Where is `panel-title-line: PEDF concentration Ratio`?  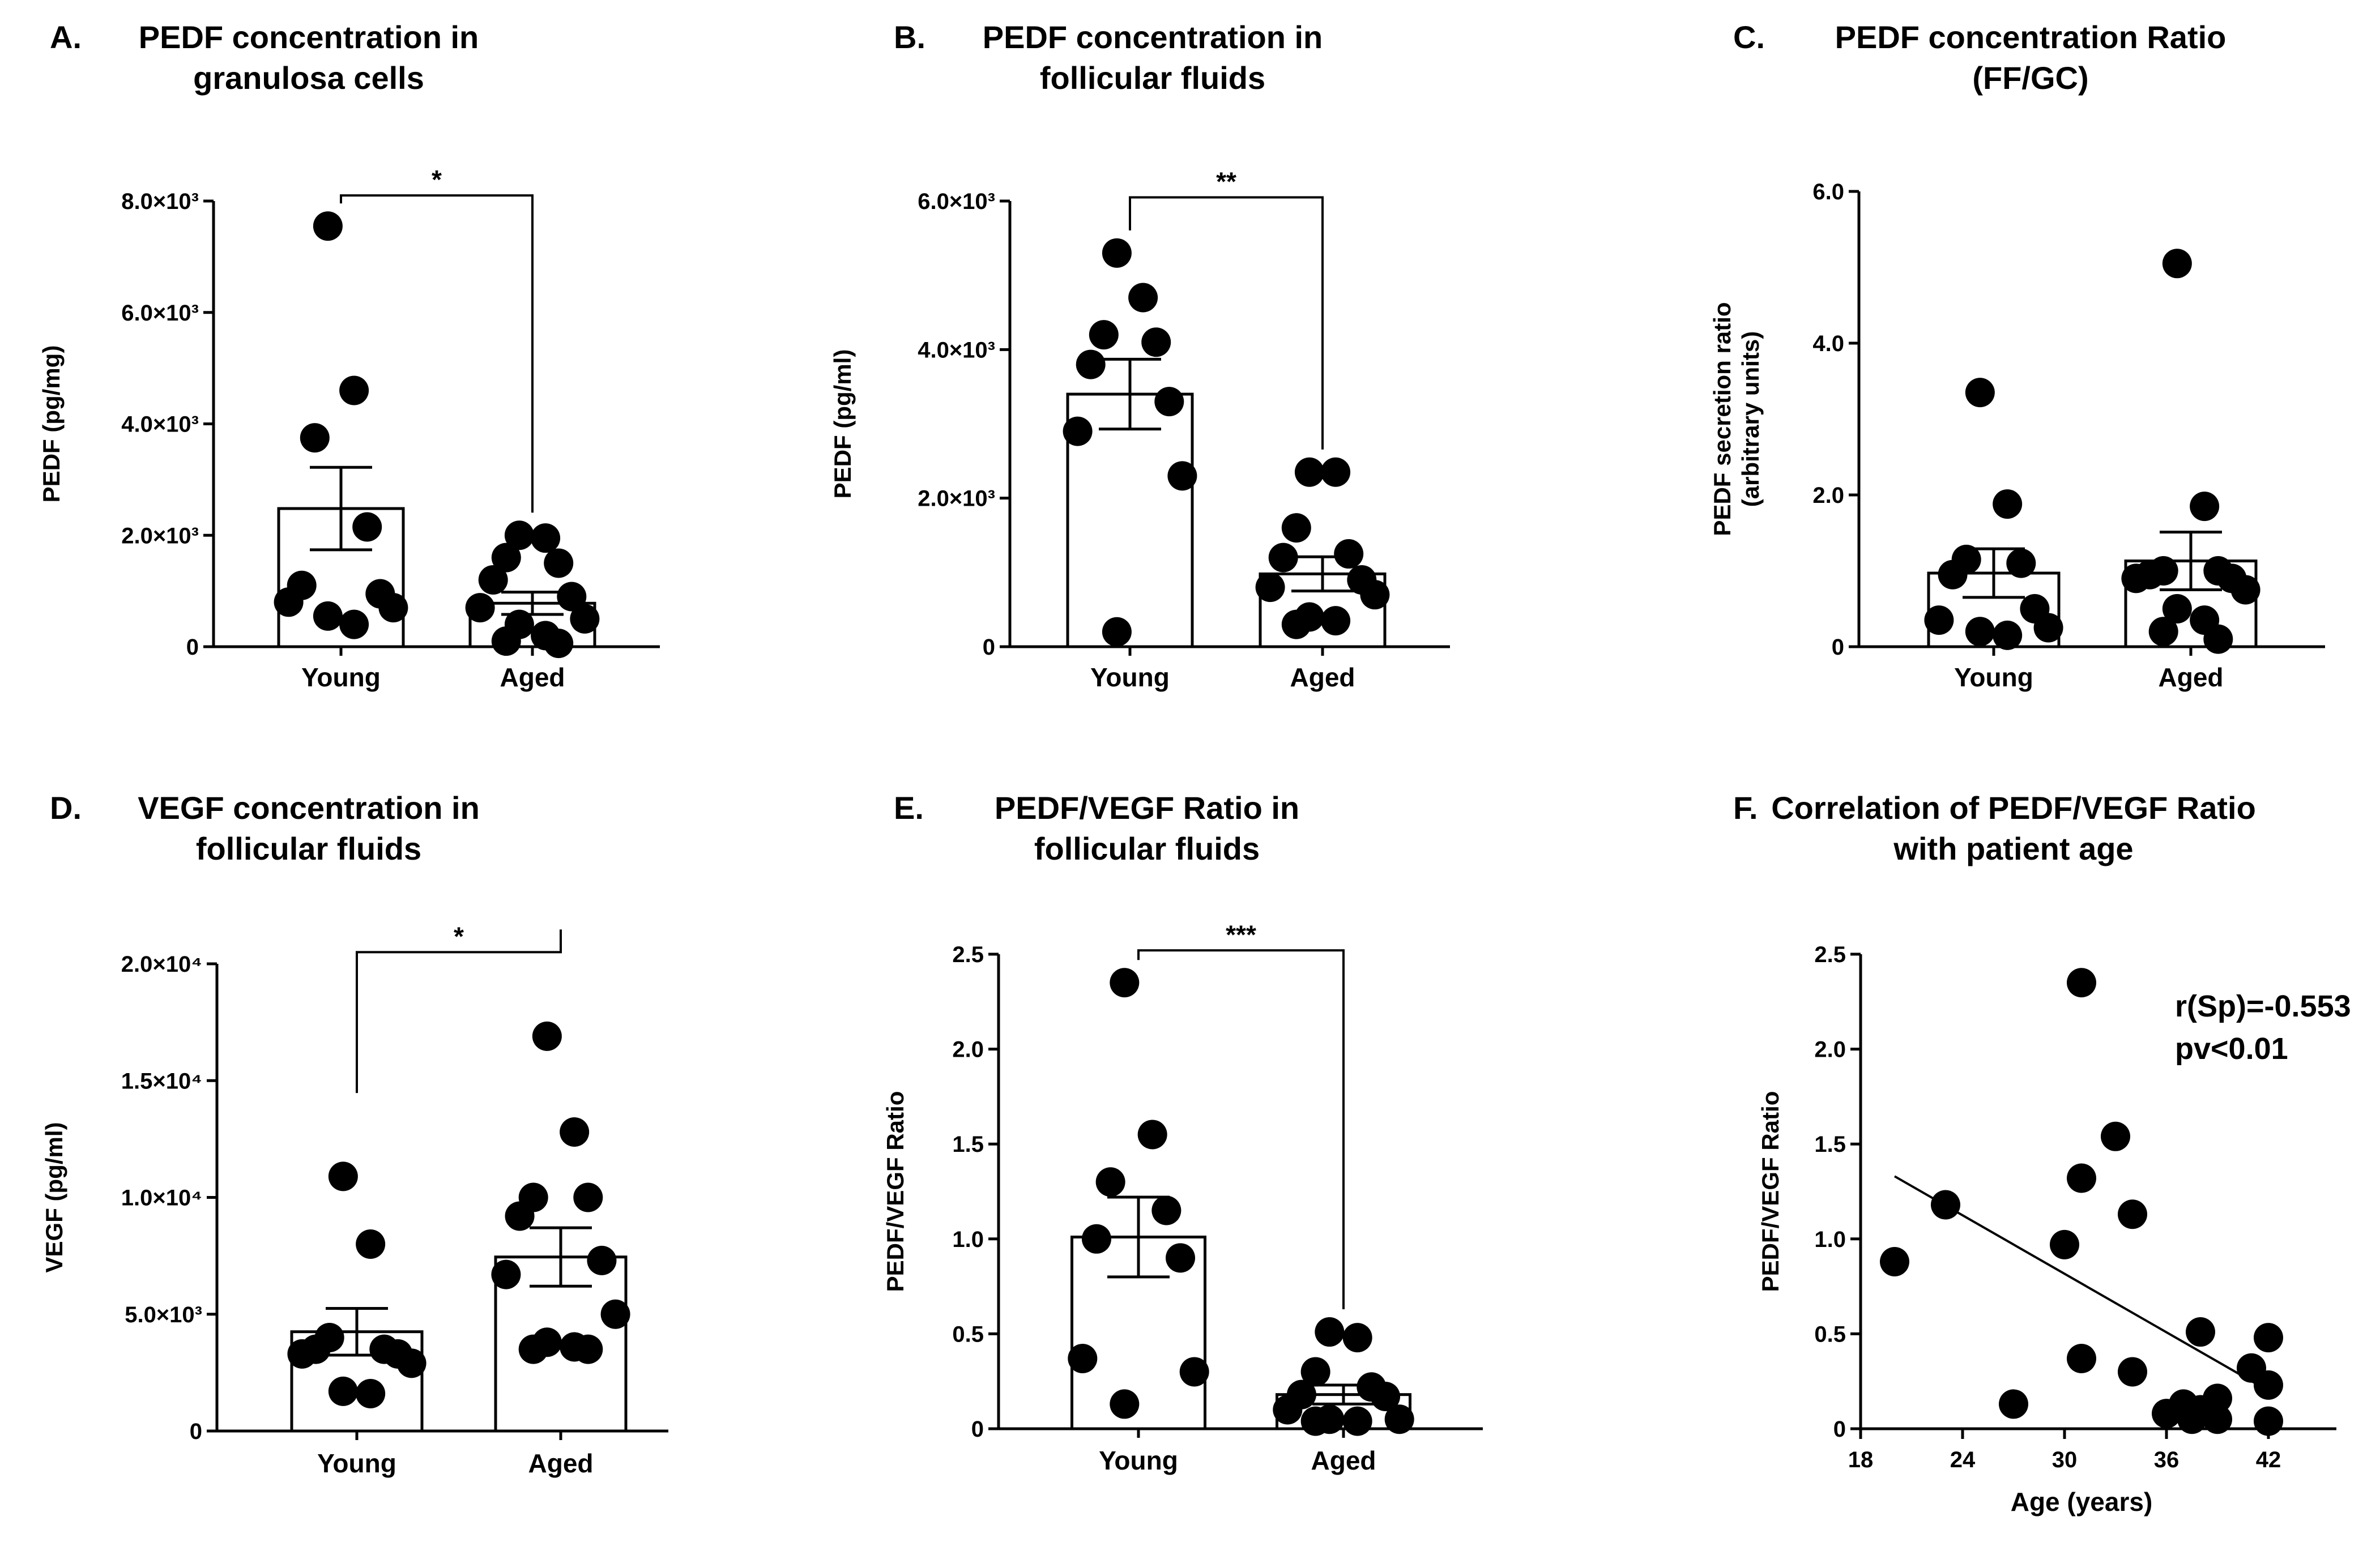
panel-title-line: PEDF concentration Ratio is located at coordinates (2031, 37).